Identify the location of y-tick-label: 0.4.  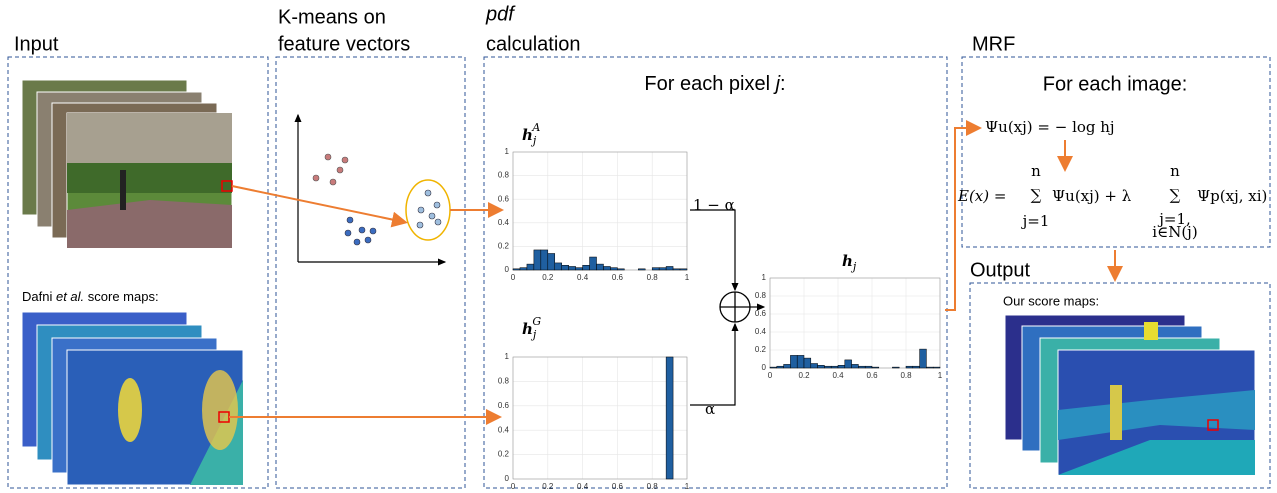
(504, 429).